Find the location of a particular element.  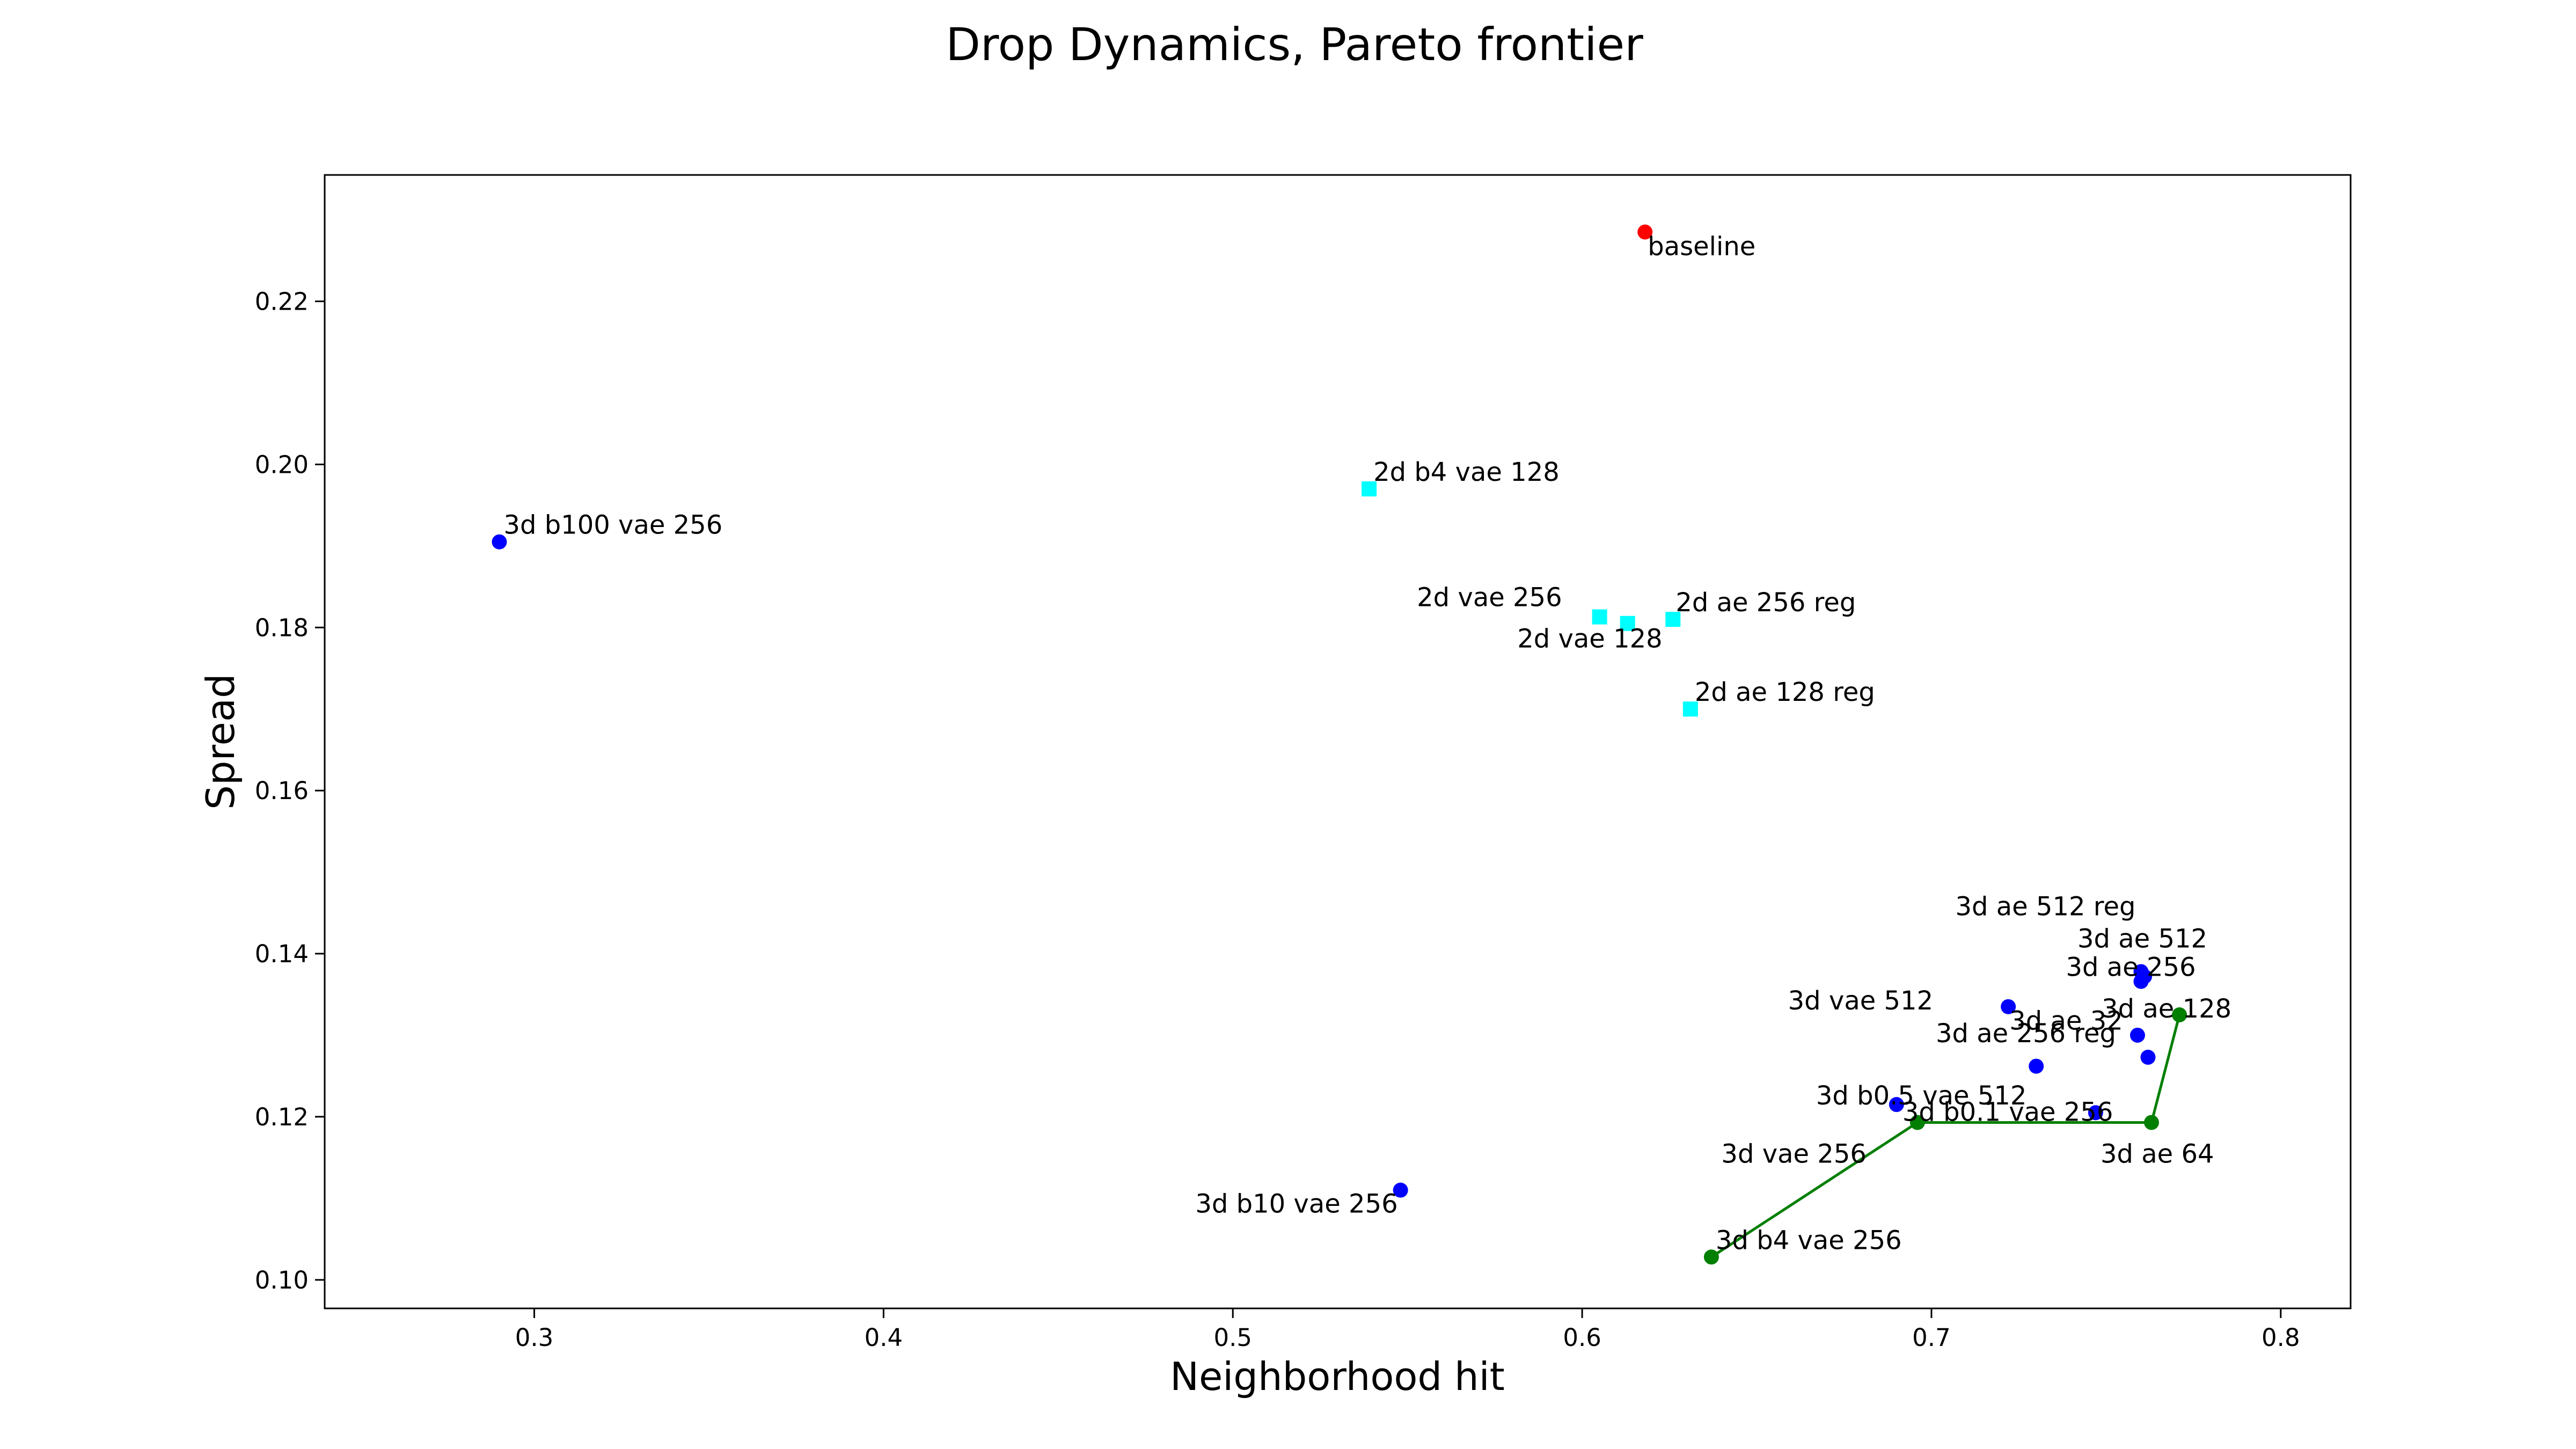

point-label: 3d b10 vae 256 is located at coordinates (1296, 1204).